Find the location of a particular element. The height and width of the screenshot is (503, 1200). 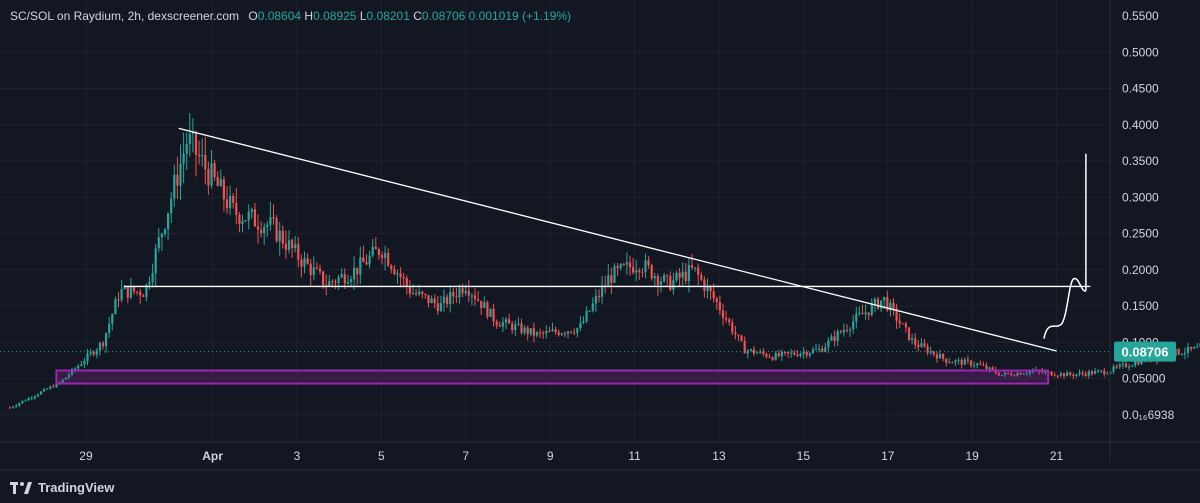

close-value: 0.08706 is located at coordinates (443, 16).